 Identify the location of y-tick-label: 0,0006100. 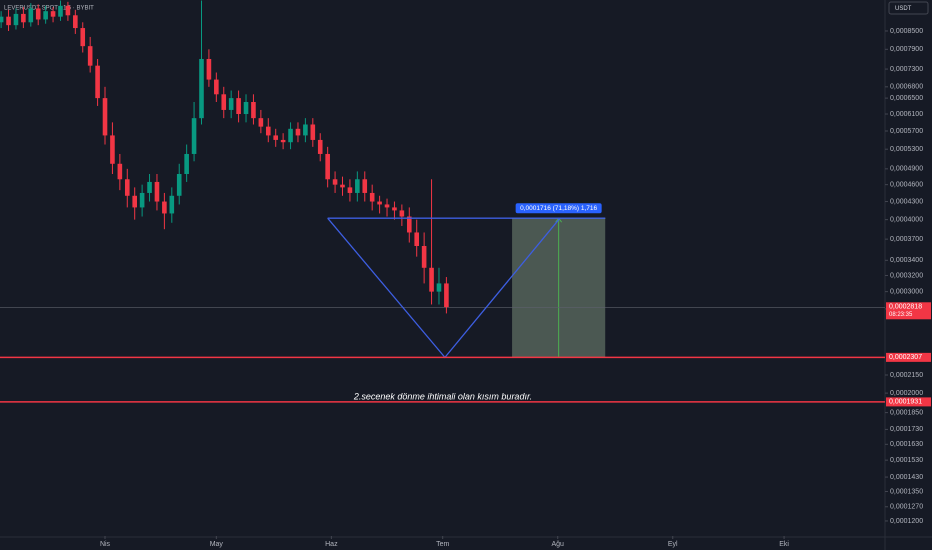
(906, 114).